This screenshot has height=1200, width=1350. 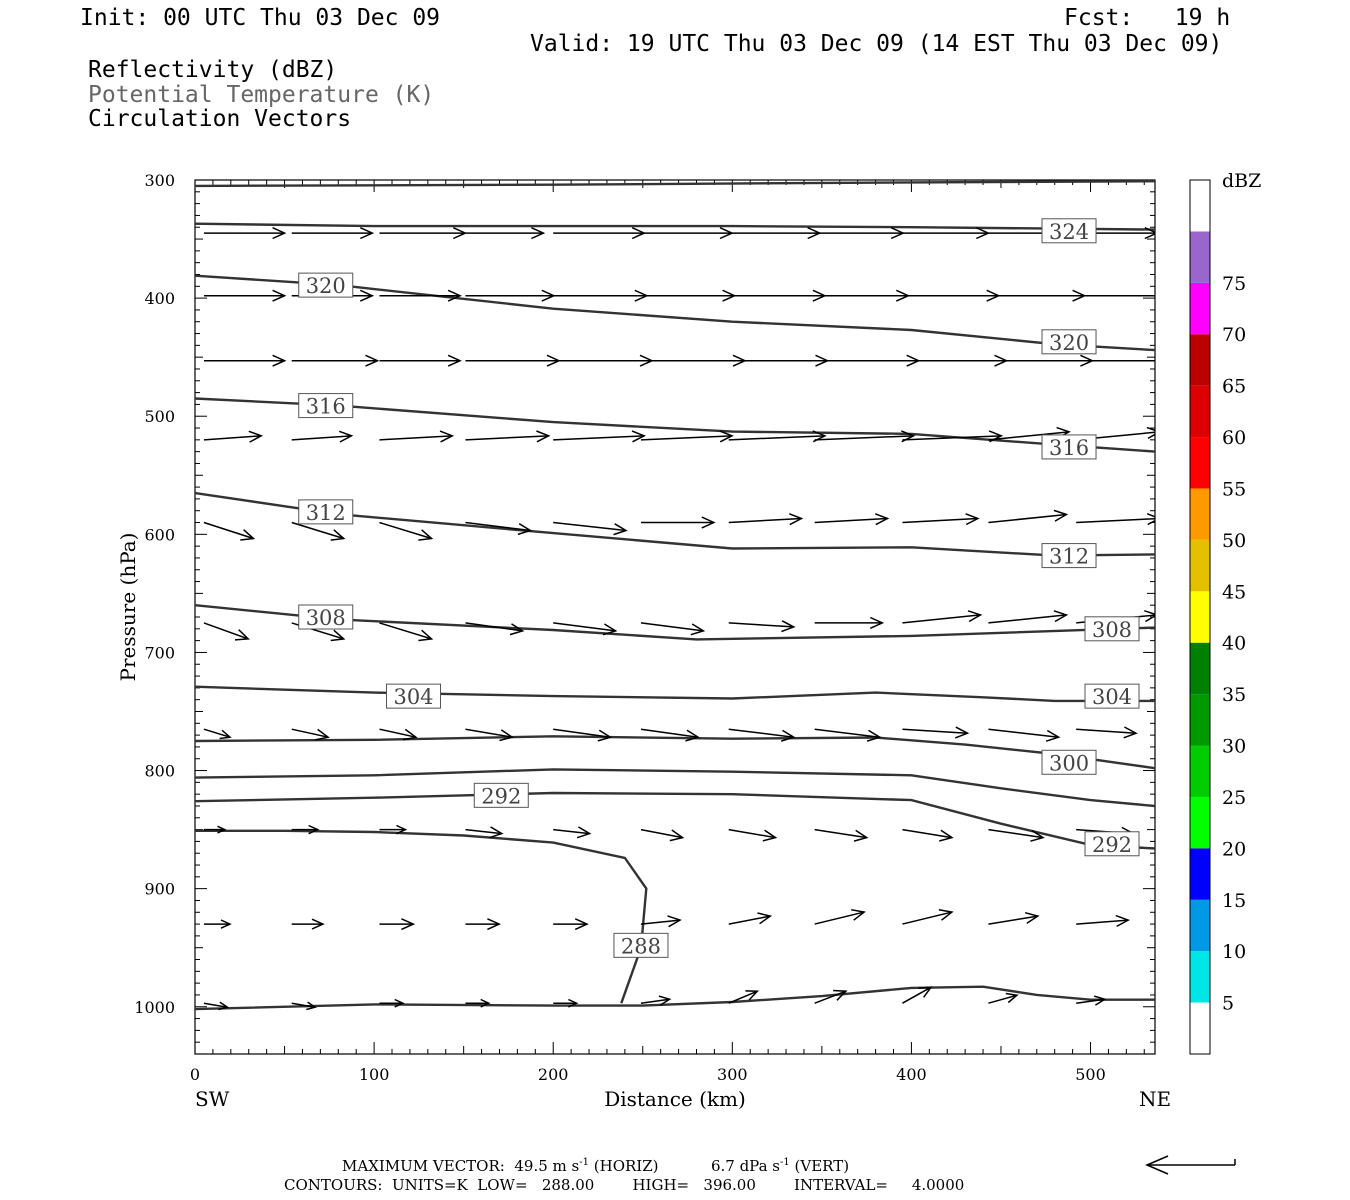 What do you see at coordinates (732, 1074) in the screenshot?
I see `x-tick-label: 300` at bounding box center [732, 1074].